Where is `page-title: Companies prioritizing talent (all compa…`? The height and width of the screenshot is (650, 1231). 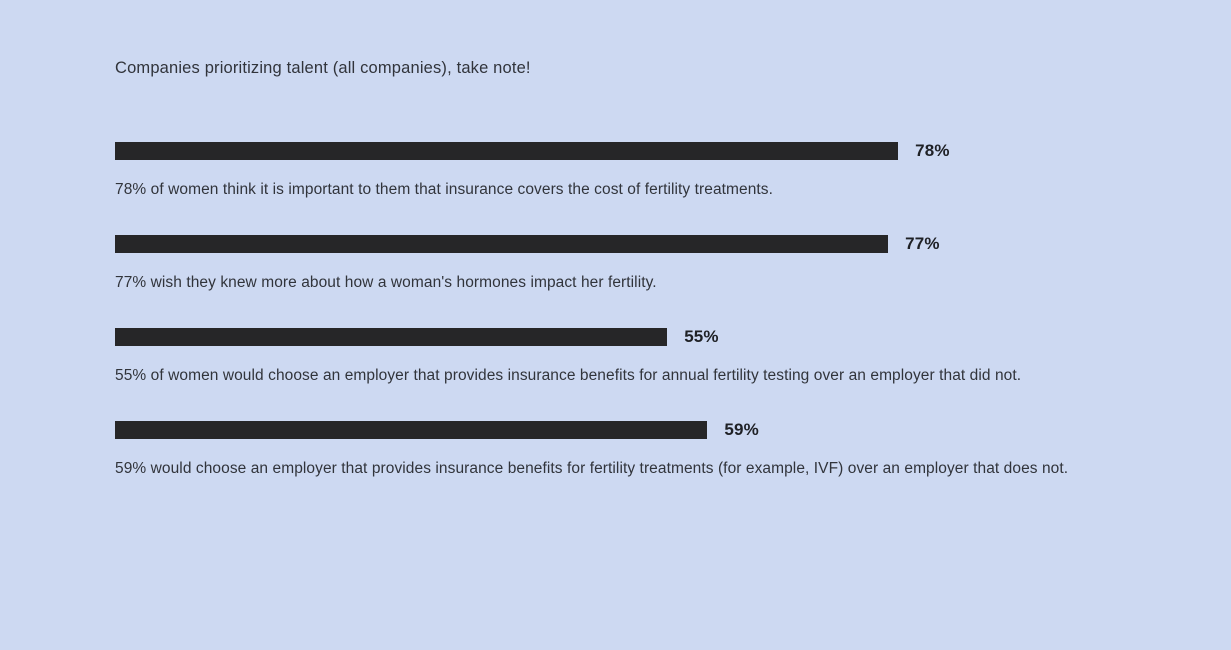 page-title: Companies prioritizing talent (all compa… is located at coordinates (323, 68).